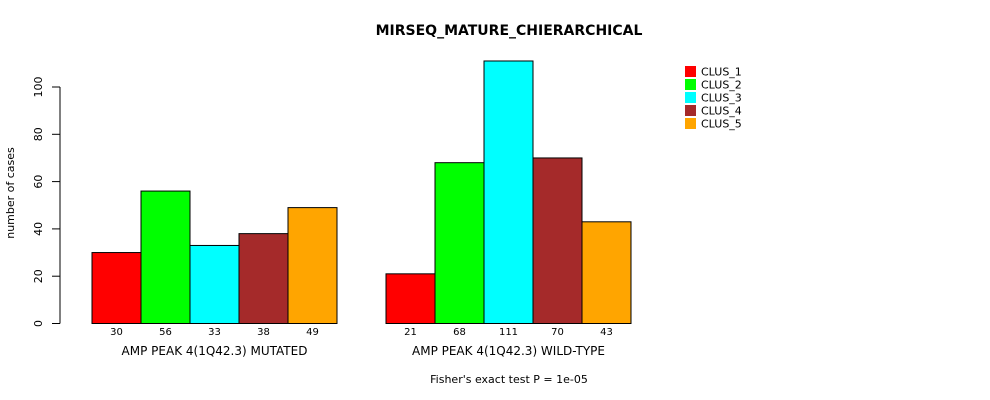  What do you see at coordinates (46, 202) in the screenshot?
I see `y-axis: 0 20 40 60 80 100` at bounding box center [46, 202].